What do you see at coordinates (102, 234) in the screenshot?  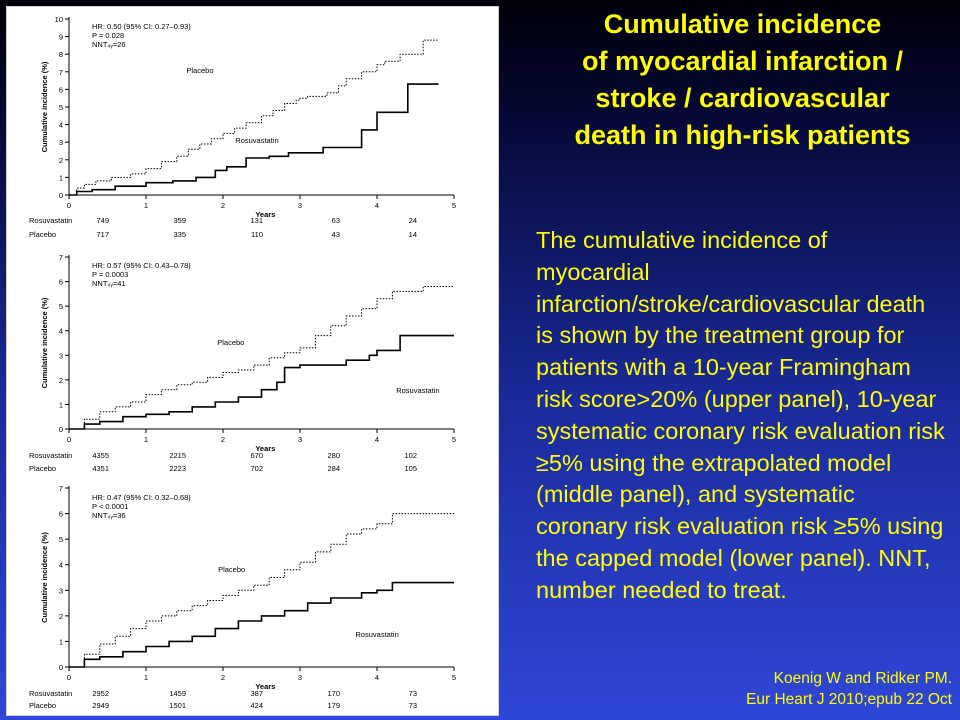 I see `risk-table-value: 717` at bounding box center [102, 234].